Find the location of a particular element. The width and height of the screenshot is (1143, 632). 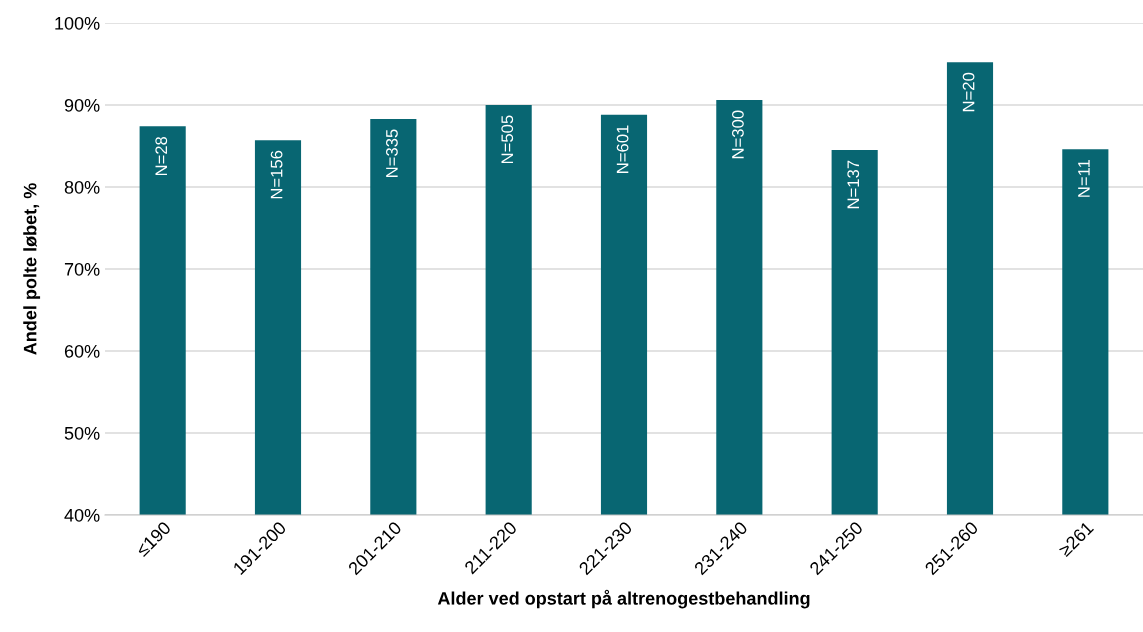

annotation: N=137 is located at coordinates (853, 184).